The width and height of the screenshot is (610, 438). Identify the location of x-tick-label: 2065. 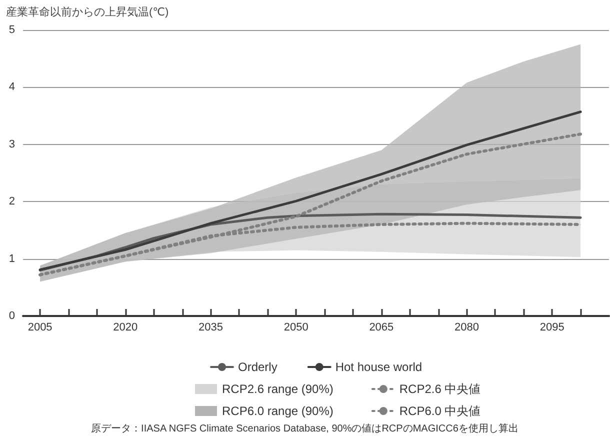
(381, 328).